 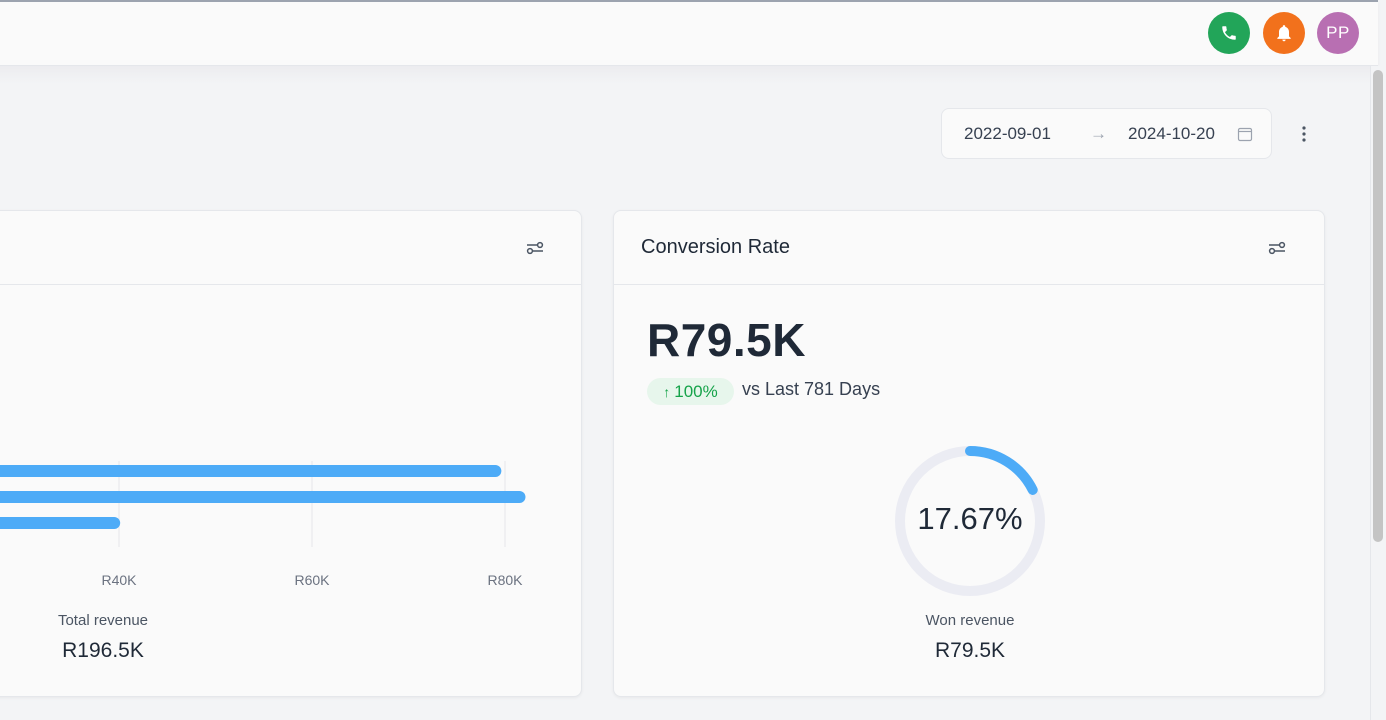 I want to click on arrow-right-icon: →, so click(x=1098, y=133).